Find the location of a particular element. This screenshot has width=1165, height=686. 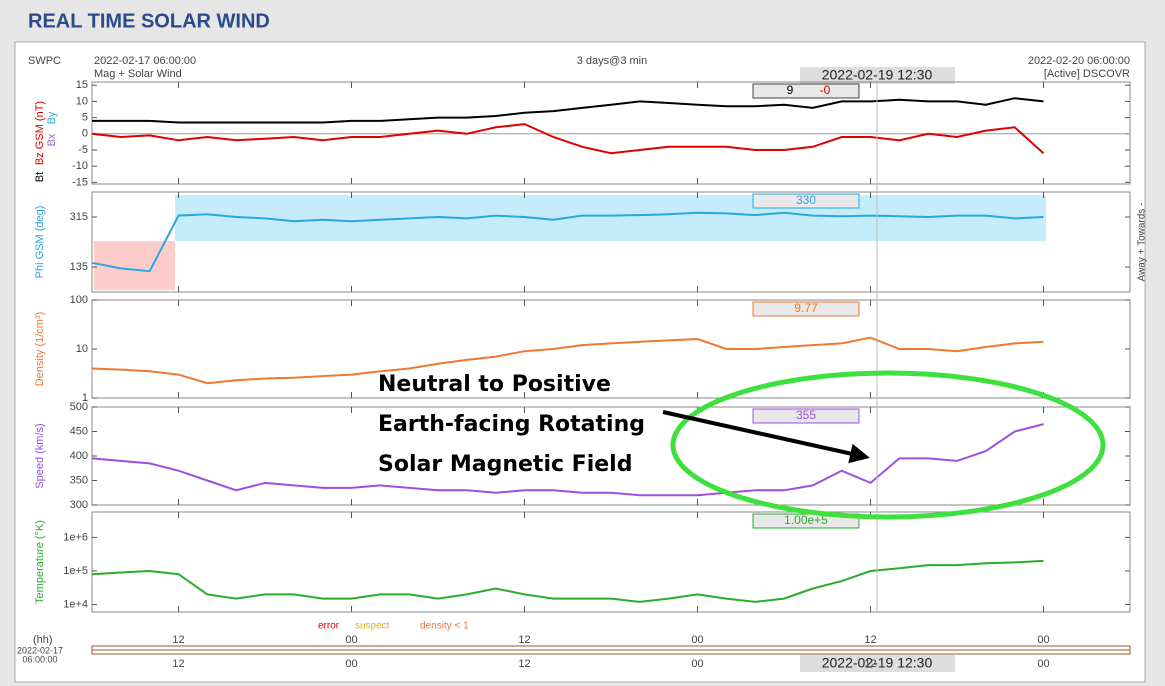

y-tick-label: 135 is located at coordinates (79, 267).